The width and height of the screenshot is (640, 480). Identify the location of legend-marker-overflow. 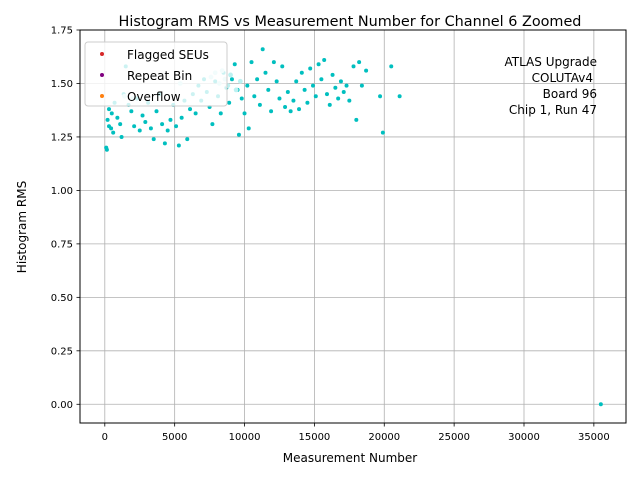
(102, 96).